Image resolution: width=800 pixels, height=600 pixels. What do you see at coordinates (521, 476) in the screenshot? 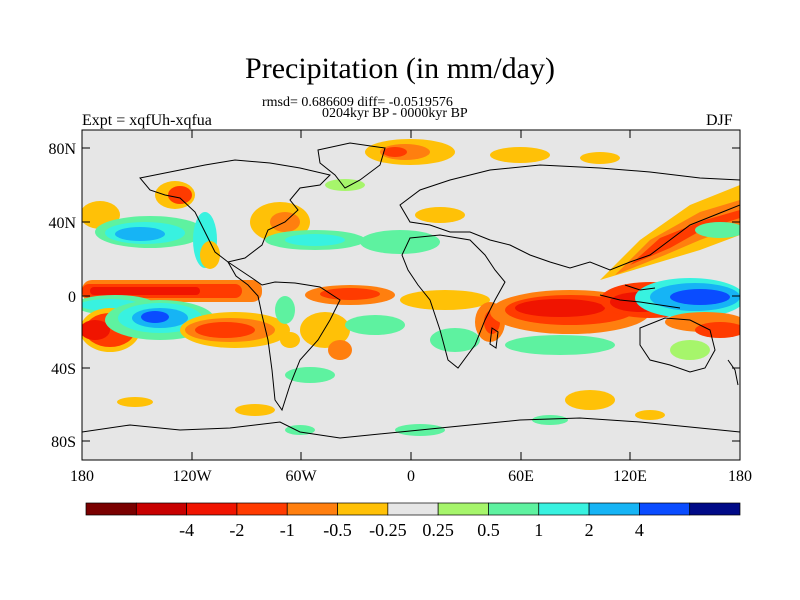
I see `lon-tick-label: 60E` at bounding box center [521, 476].